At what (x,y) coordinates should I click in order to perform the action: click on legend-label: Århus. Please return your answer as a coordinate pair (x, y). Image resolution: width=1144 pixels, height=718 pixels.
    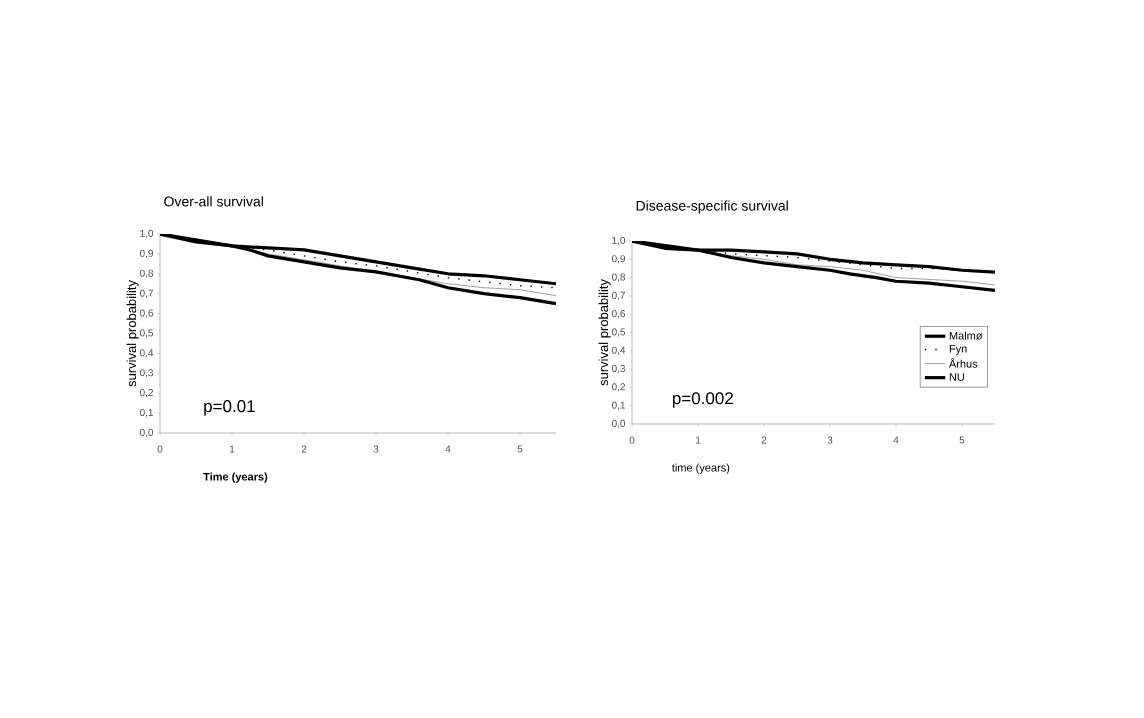
    Looking at the image, I should click on (963, 363).